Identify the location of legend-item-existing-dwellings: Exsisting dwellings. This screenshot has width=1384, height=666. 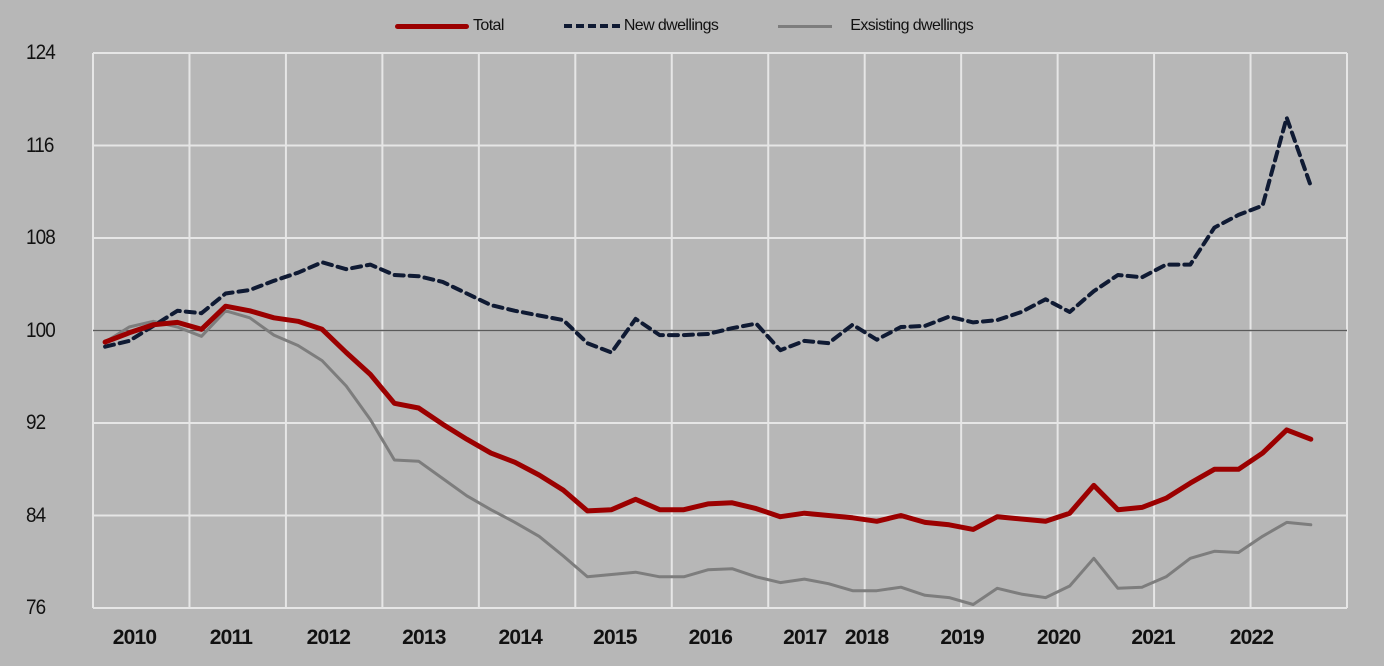
(876, 26).